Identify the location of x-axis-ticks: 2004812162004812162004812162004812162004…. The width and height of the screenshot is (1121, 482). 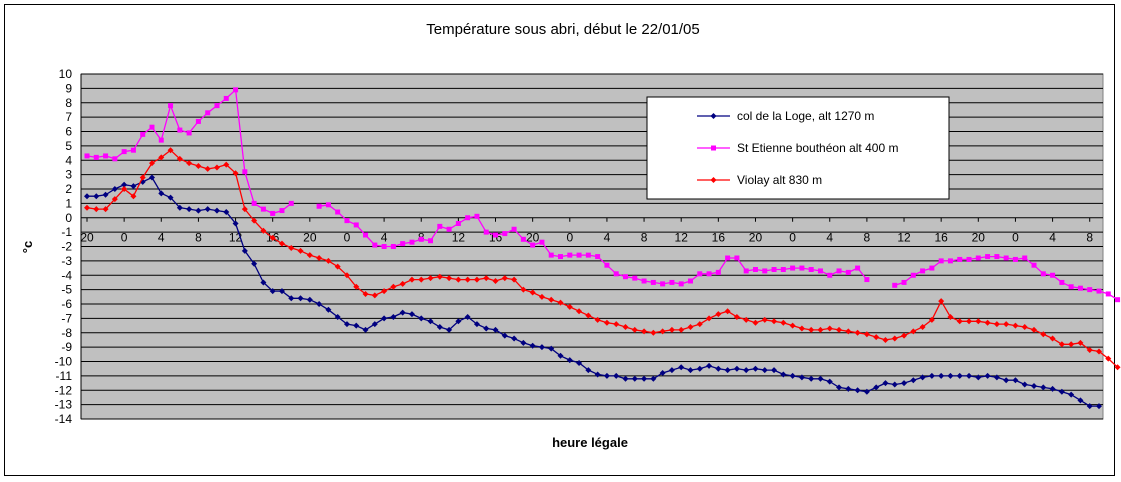
(586, 230).